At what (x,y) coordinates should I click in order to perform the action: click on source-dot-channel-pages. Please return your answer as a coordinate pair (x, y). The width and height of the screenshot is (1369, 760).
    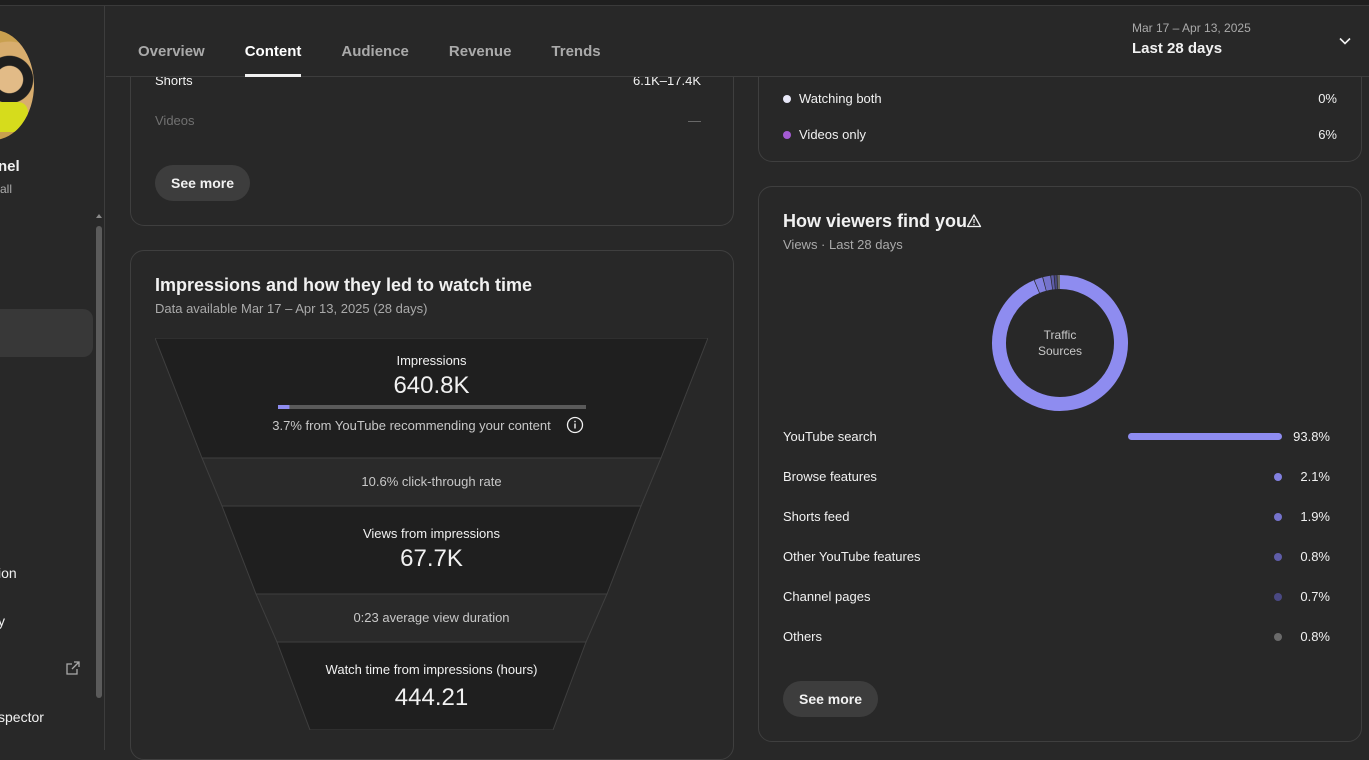
    Looking at the image, I should click on (1278, 597).